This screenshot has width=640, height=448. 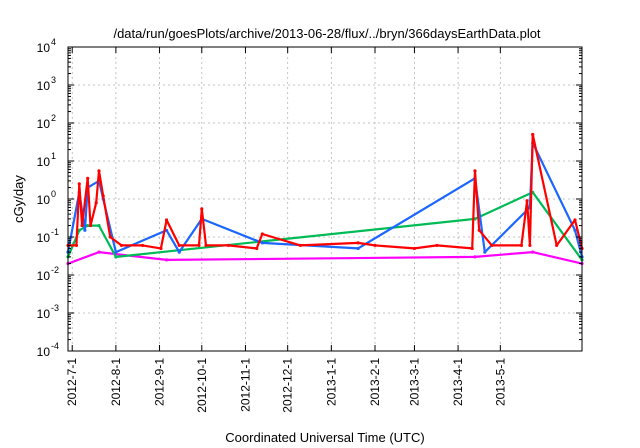 What do you see at coordinates (116, 382) in the screenshot?
I see `x-tick-label: 2012-8-1` at bounding box center [116, 382].